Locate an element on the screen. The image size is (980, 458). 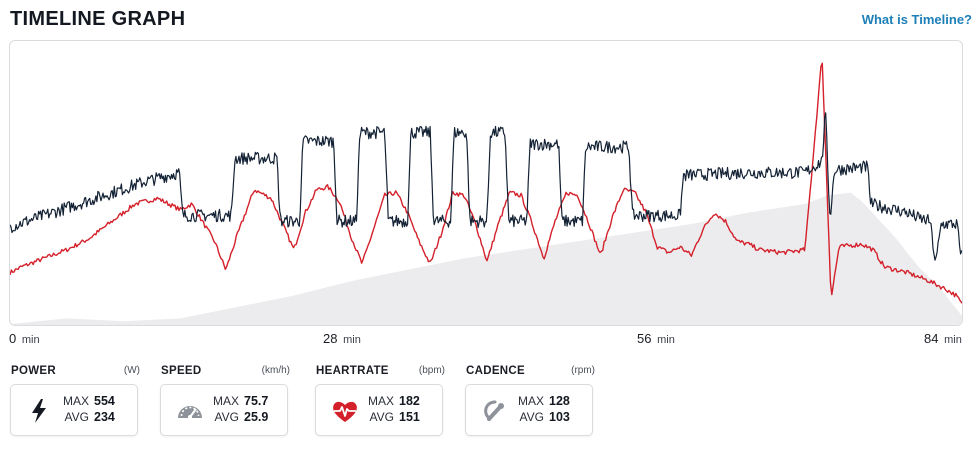
x-tick-28: 28 min is located at coordinates (342, 338).